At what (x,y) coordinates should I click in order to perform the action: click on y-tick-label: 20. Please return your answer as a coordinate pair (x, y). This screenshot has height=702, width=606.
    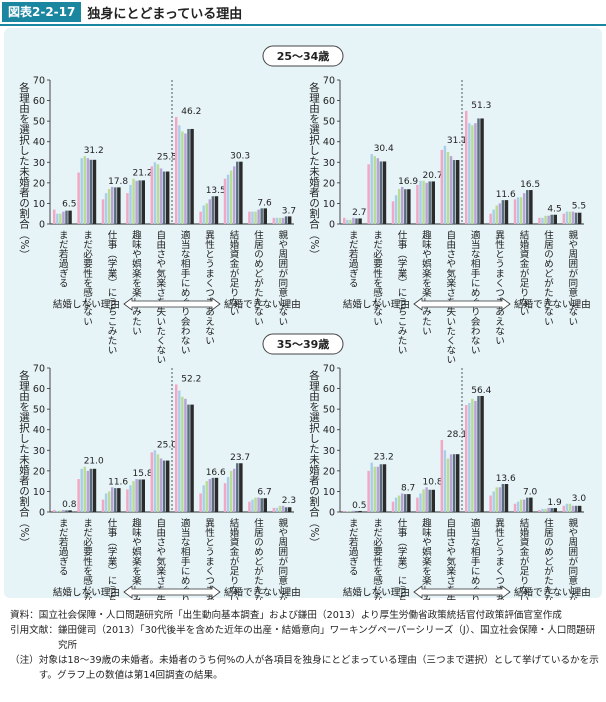
    Looking at the image, I should click on (39, 471).